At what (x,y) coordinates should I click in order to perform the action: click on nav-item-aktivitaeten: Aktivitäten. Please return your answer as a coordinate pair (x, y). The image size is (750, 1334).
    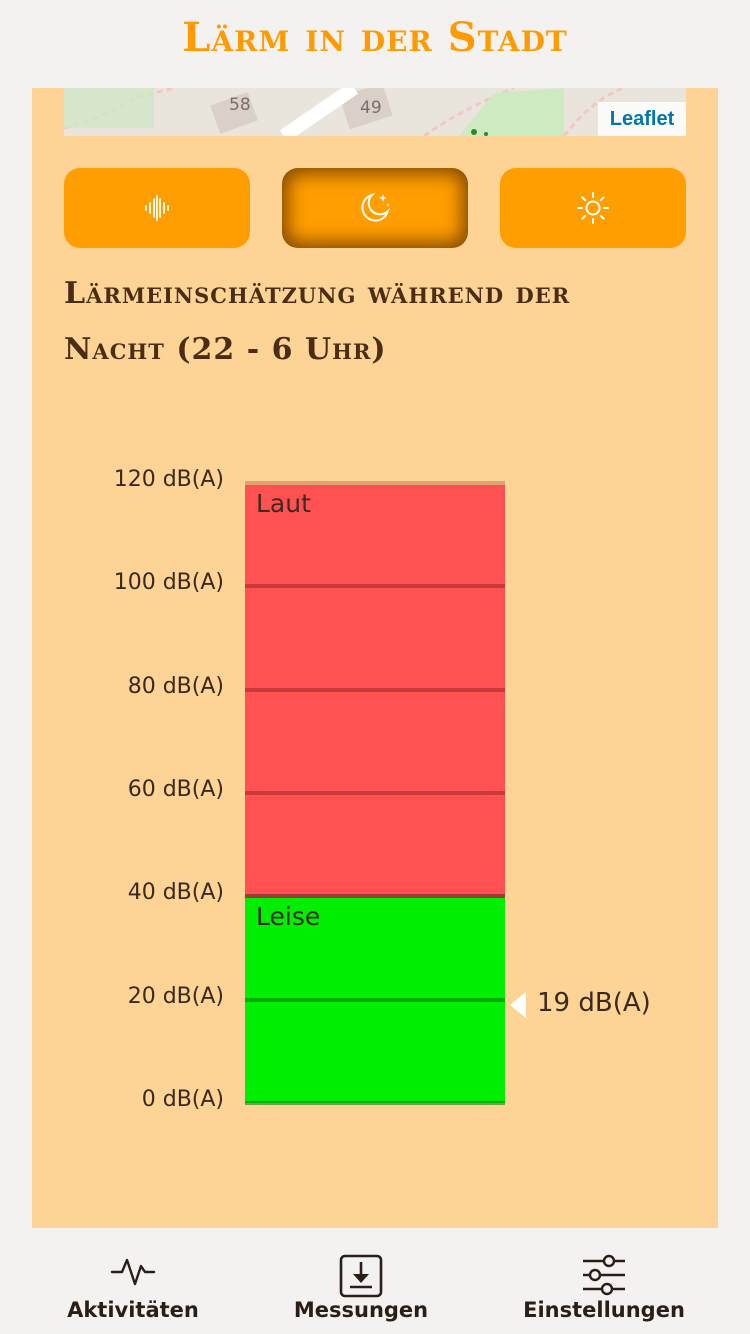
    Looking at the image, I should click on (133, 1281).